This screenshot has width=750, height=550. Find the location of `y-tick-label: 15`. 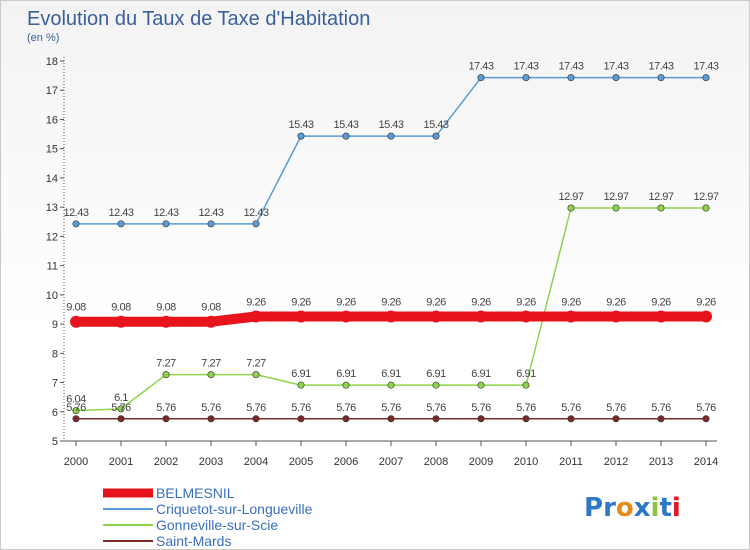

y-tick-label: 15 is located at coordinates (52, 150).